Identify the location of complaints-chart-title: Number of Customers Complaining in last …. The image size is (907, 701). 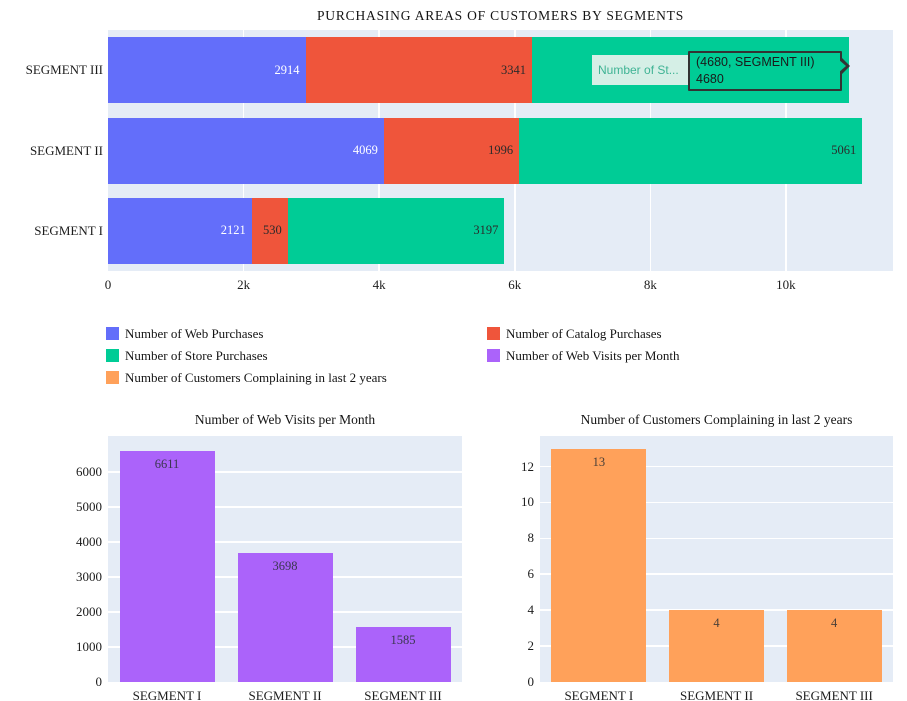
(716, 419).